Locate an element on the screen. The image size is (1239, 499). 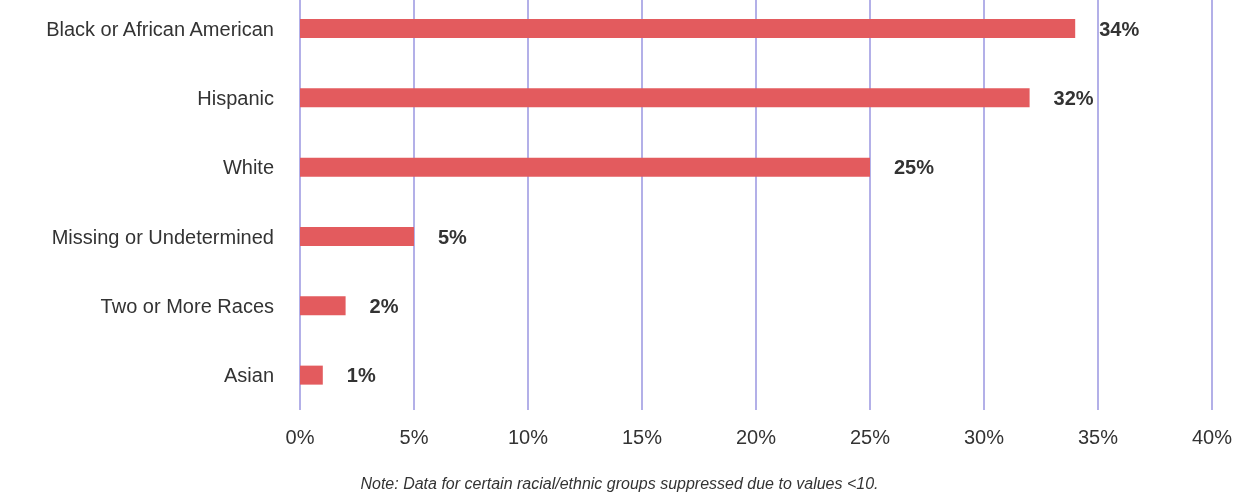
y-tick-label: Hispanic is located at coordinates (235, 98).